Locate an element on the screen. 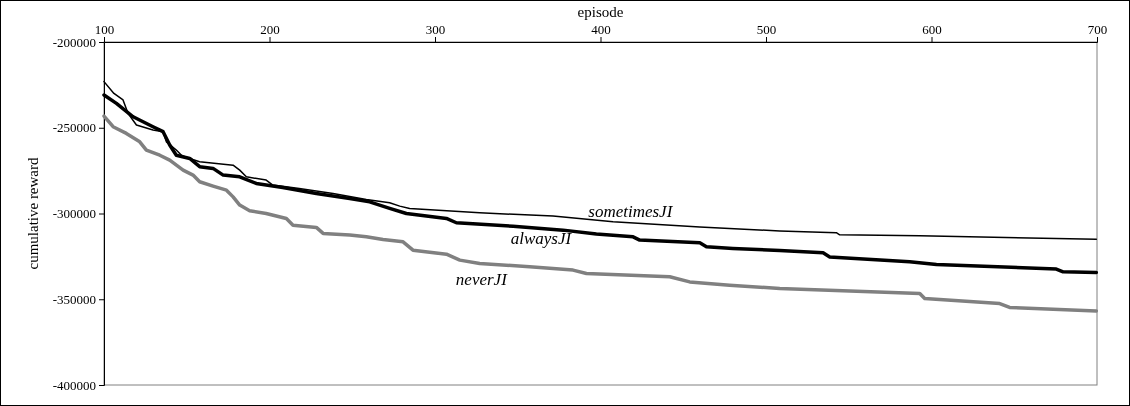 The width and height of the screenshot is (1130, 406). x-tick-label: 600 is located at coordinates (932, 29).